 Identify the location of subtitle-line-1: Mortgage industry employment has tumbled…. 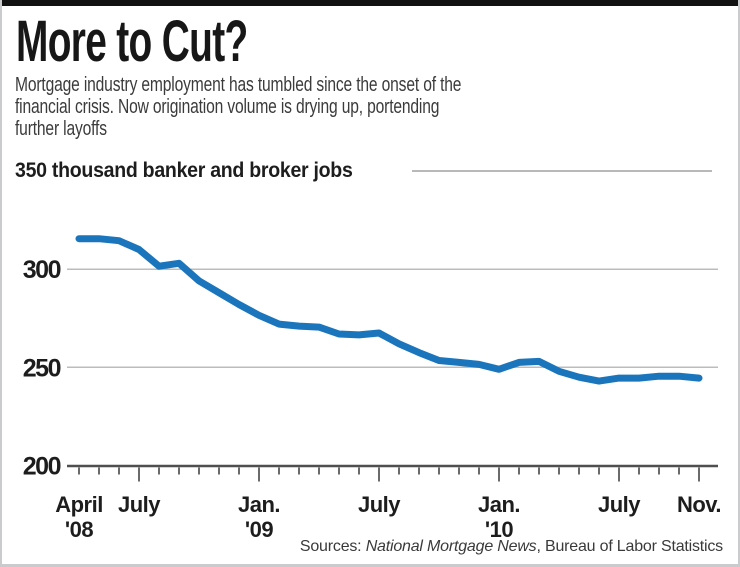
(238, 85).